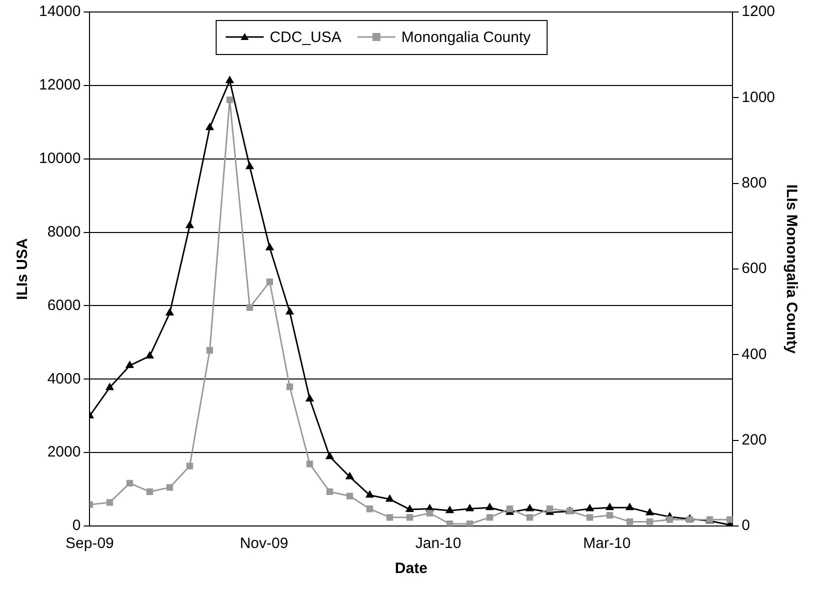 The image size is (814, 592). I want to click on y-tick-label: 6000, so click(64, 305).